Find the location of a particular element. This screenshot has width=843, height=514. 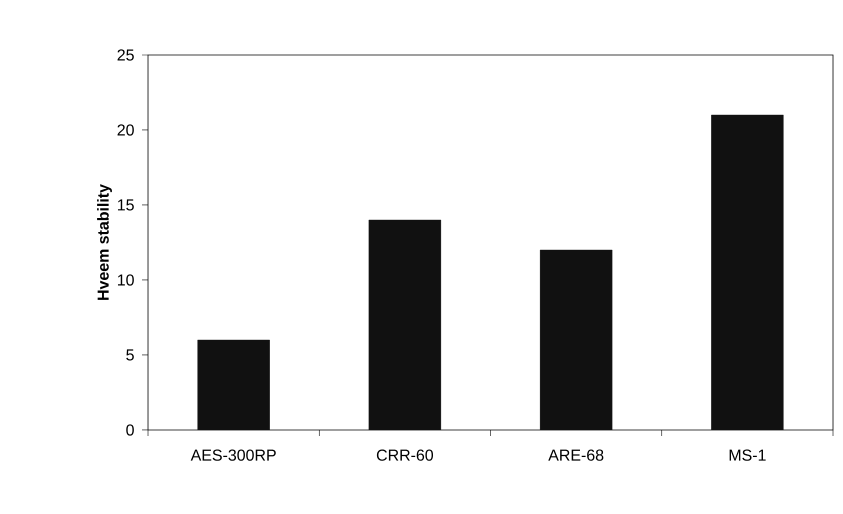

x-tick-label: MS-1 is located at coordinates (748, 455).